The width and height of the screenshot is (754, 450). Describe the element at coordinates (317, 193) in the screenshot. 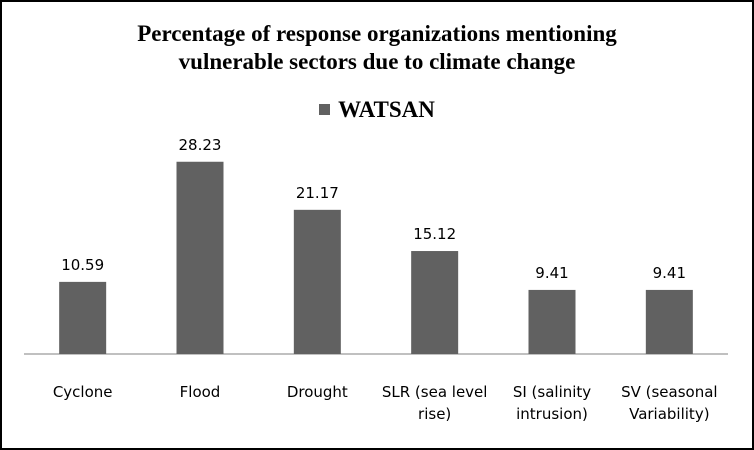

I see `data-label: 21.17` at that location.